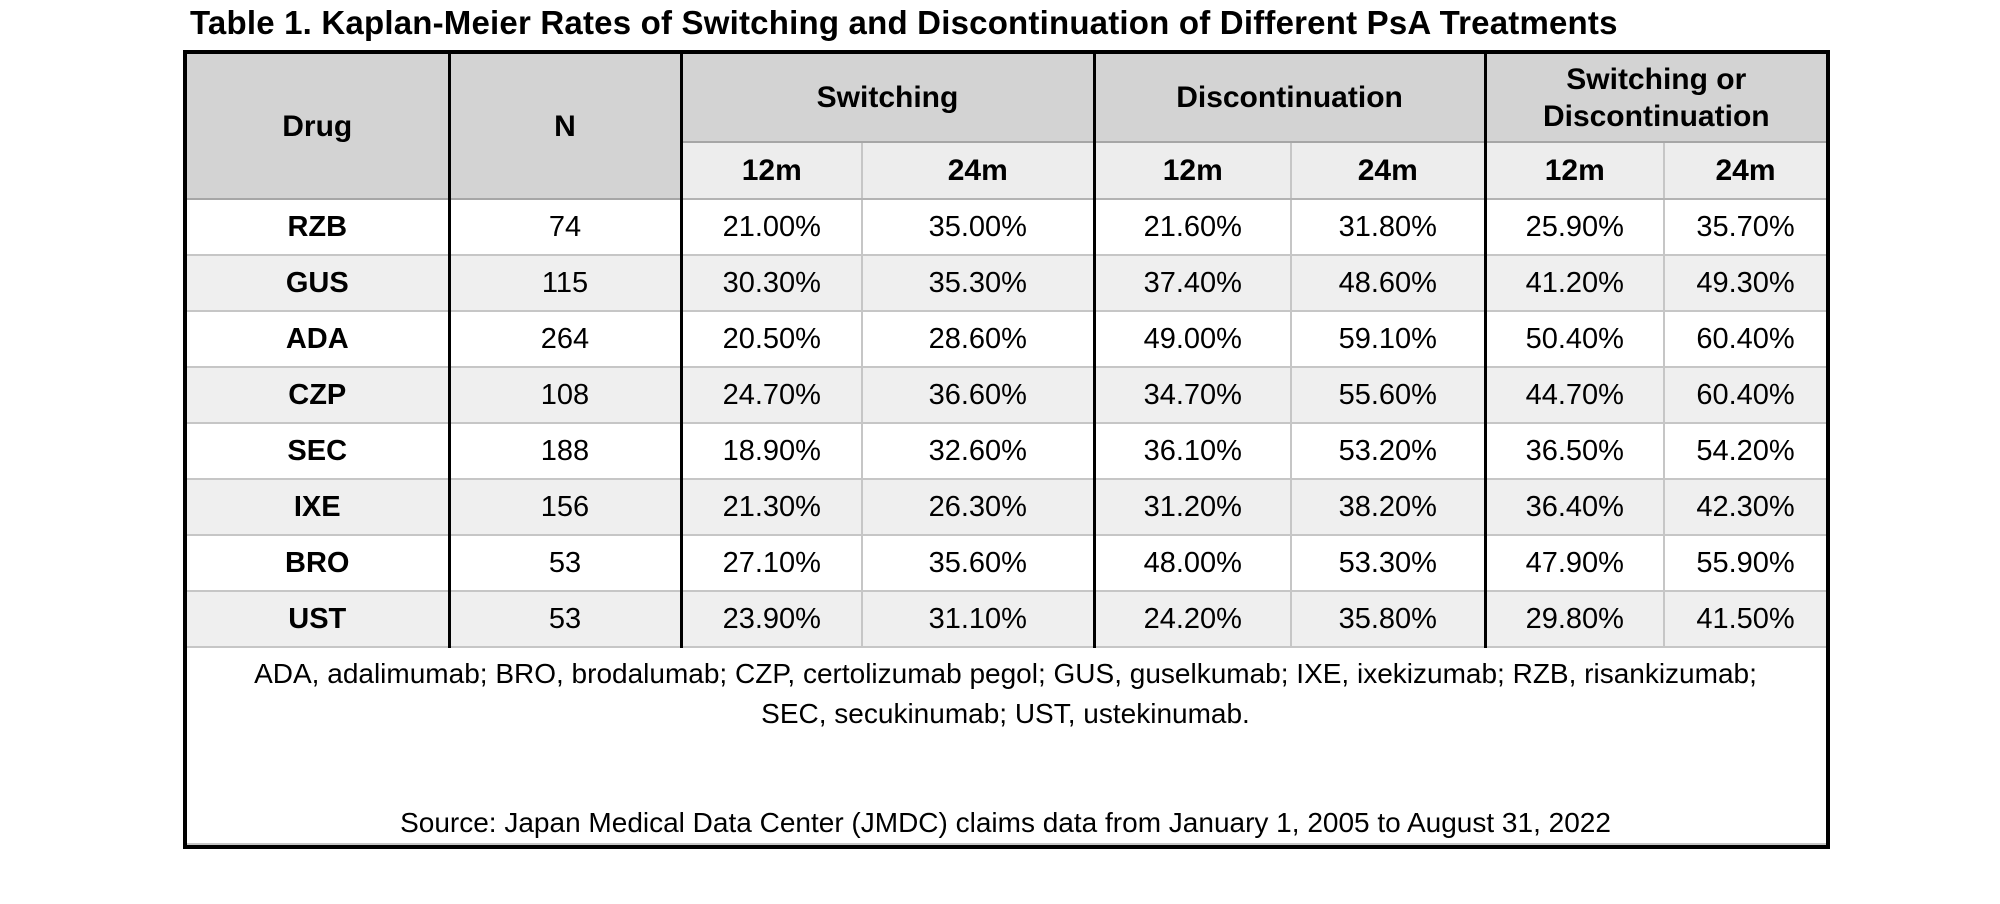 The width and height of the screenshot is (2000, 904). I want to click on n-cell: 115, so click(564, 283).